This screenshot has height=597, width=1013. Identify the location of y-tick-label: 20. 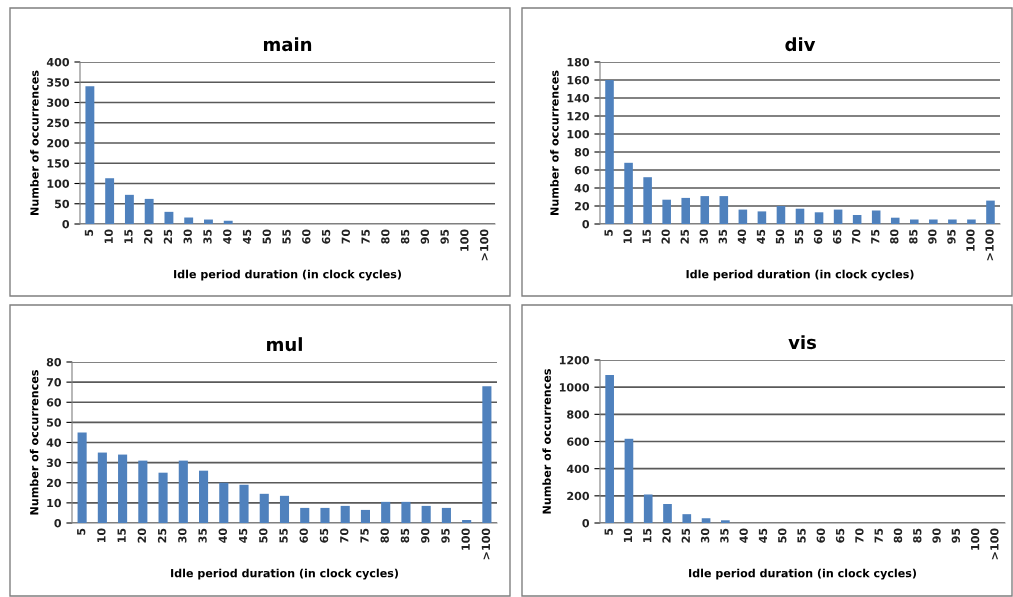
(54, 483).